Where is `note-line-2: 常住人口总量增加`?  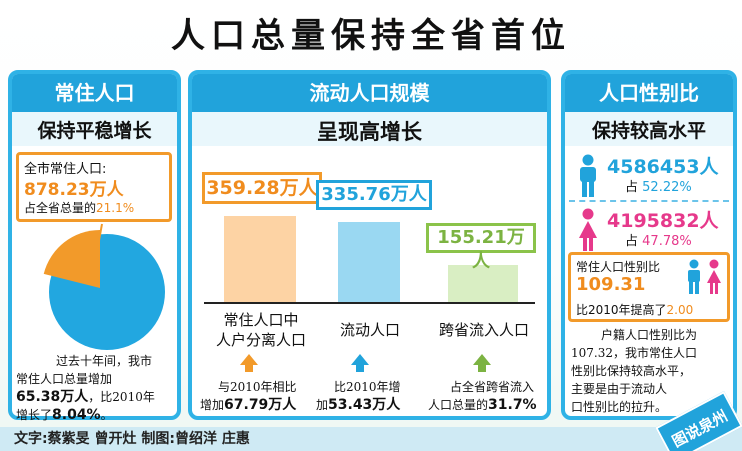
note-line-2: 常住人口总量增加 is located at coordinates (64, 379).